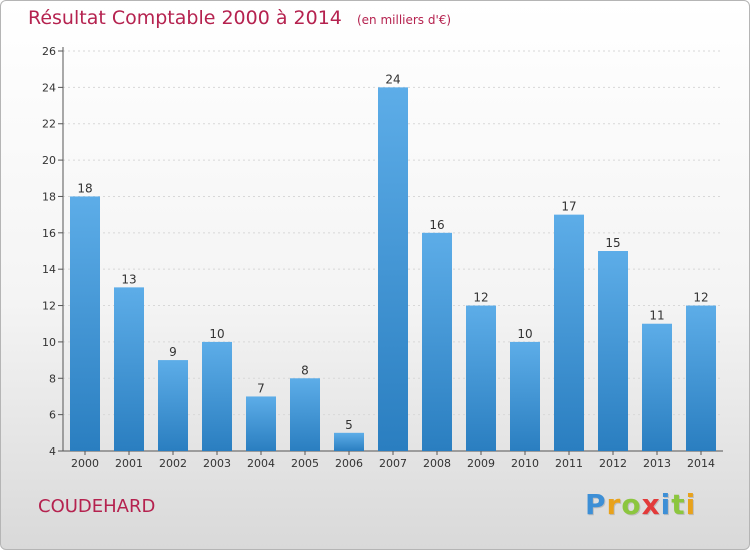 This screenshot has width=750, height=550. What do you see at coordinates (85, 463) in the screenshot?
I see `x-tick-label: 2000` at bounding box center [85, 463].